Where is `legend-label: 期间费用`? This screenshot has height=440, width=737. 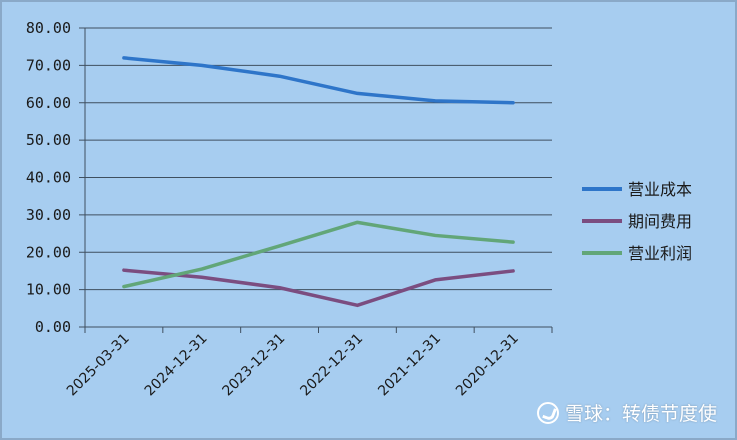 legend-label: 期间费用 is located at coordinates (660, 221).